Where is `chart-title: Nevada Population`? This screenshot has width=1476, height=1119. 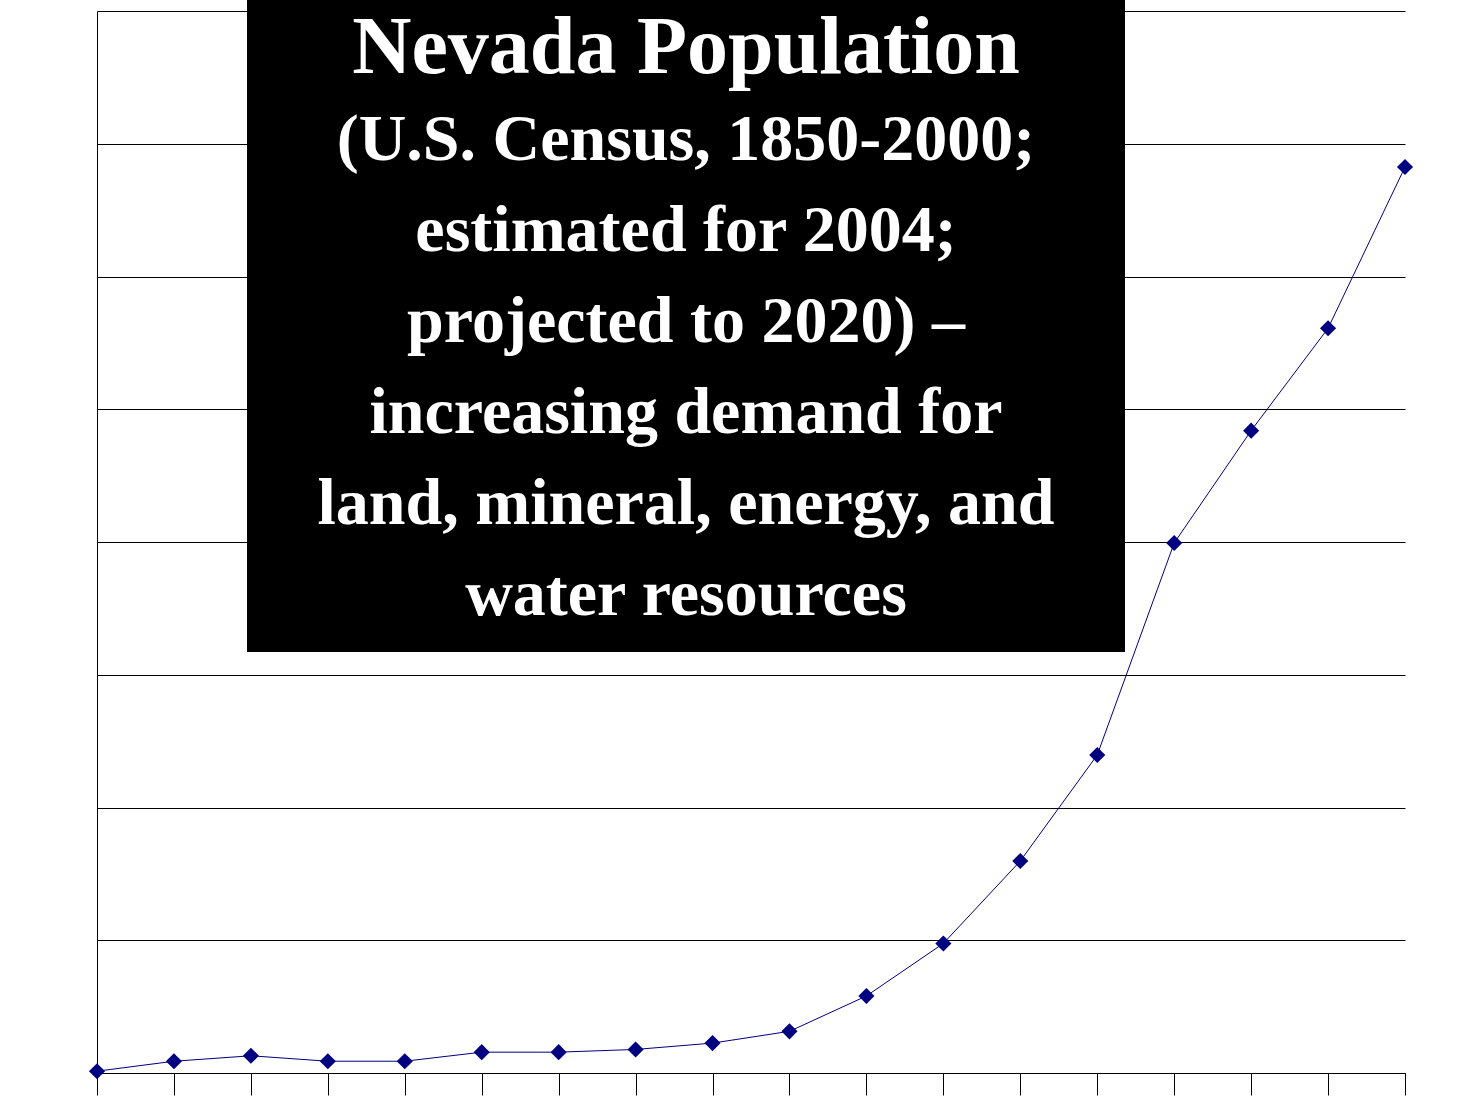 chart-title: Nevada Population is located at coordinates (686, 46).